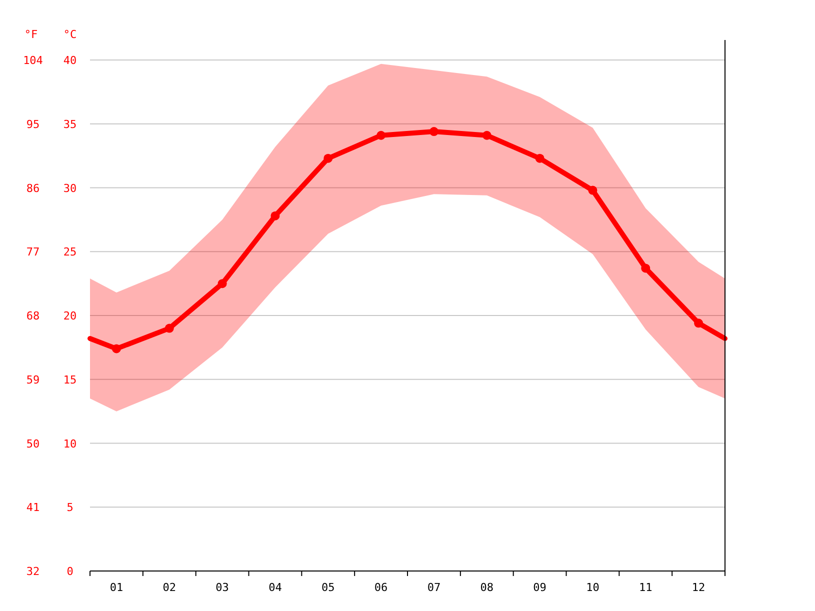 This screenshot has width=815, height=611. Describe the element at coordinates (31, 34) in the screenshot. I see `y2-axis-title: °F` at that location.